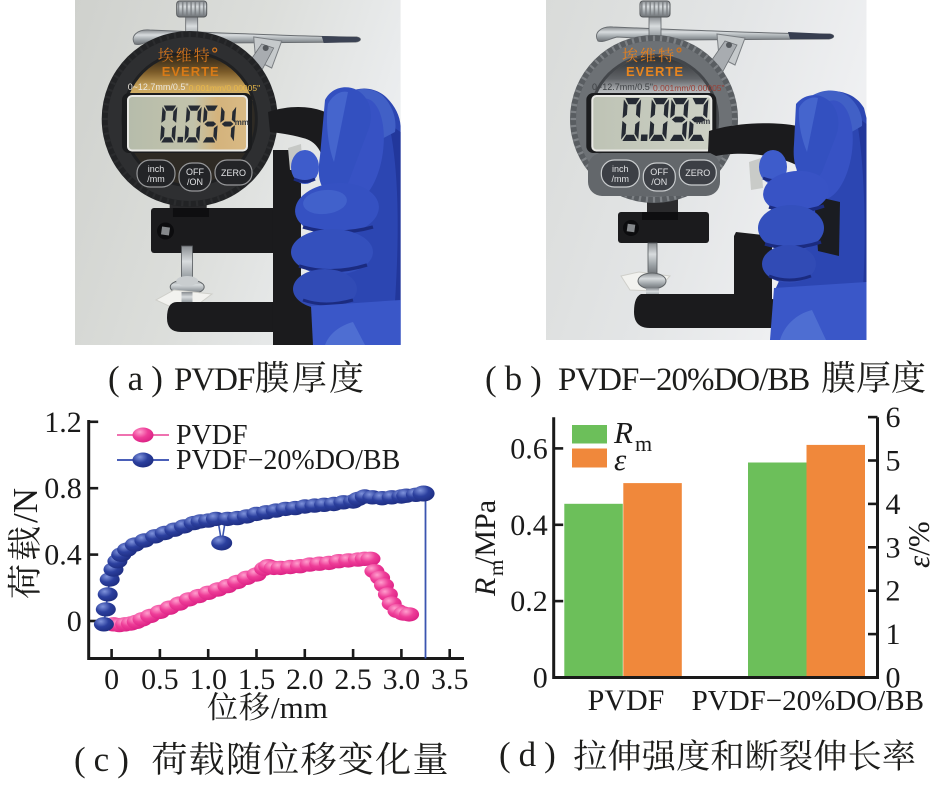  Describe the element at coordinates (529, 601) in the screenshot. I see `svg-text: 0.2` at that location.